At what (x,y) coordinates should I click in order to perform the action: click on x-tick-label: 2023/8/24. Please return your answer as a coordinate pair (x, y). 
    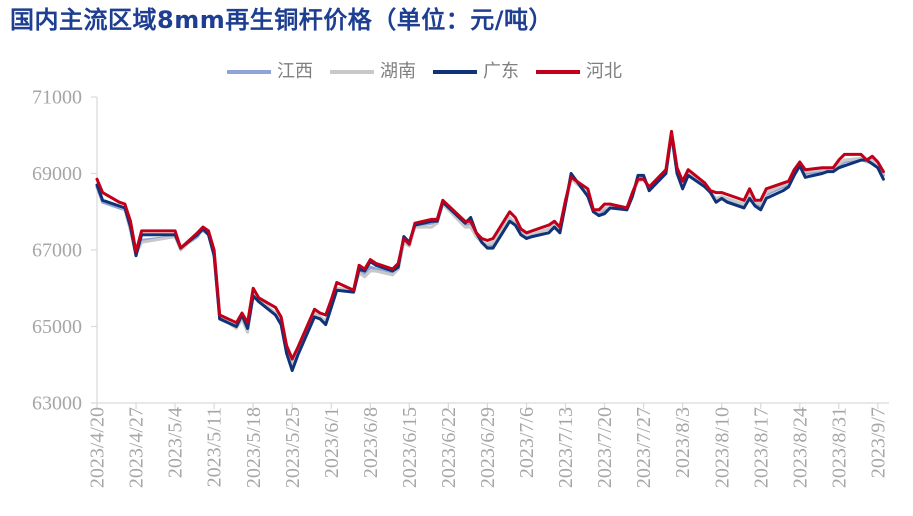
    Looking at the image, I should click on (800, 447).